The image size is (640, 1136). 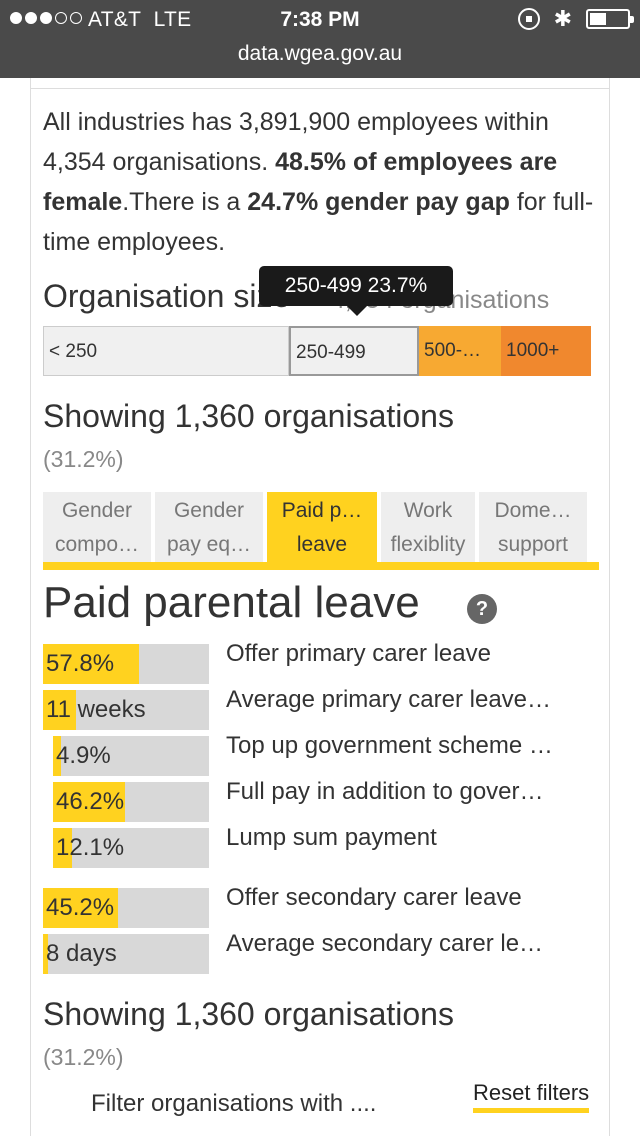 What do you see at coordinates (248, 1014) in the screenshot?
I see `showing-count-bottom: Showing 1,360 organisations` at bounding box center [248, 1014].